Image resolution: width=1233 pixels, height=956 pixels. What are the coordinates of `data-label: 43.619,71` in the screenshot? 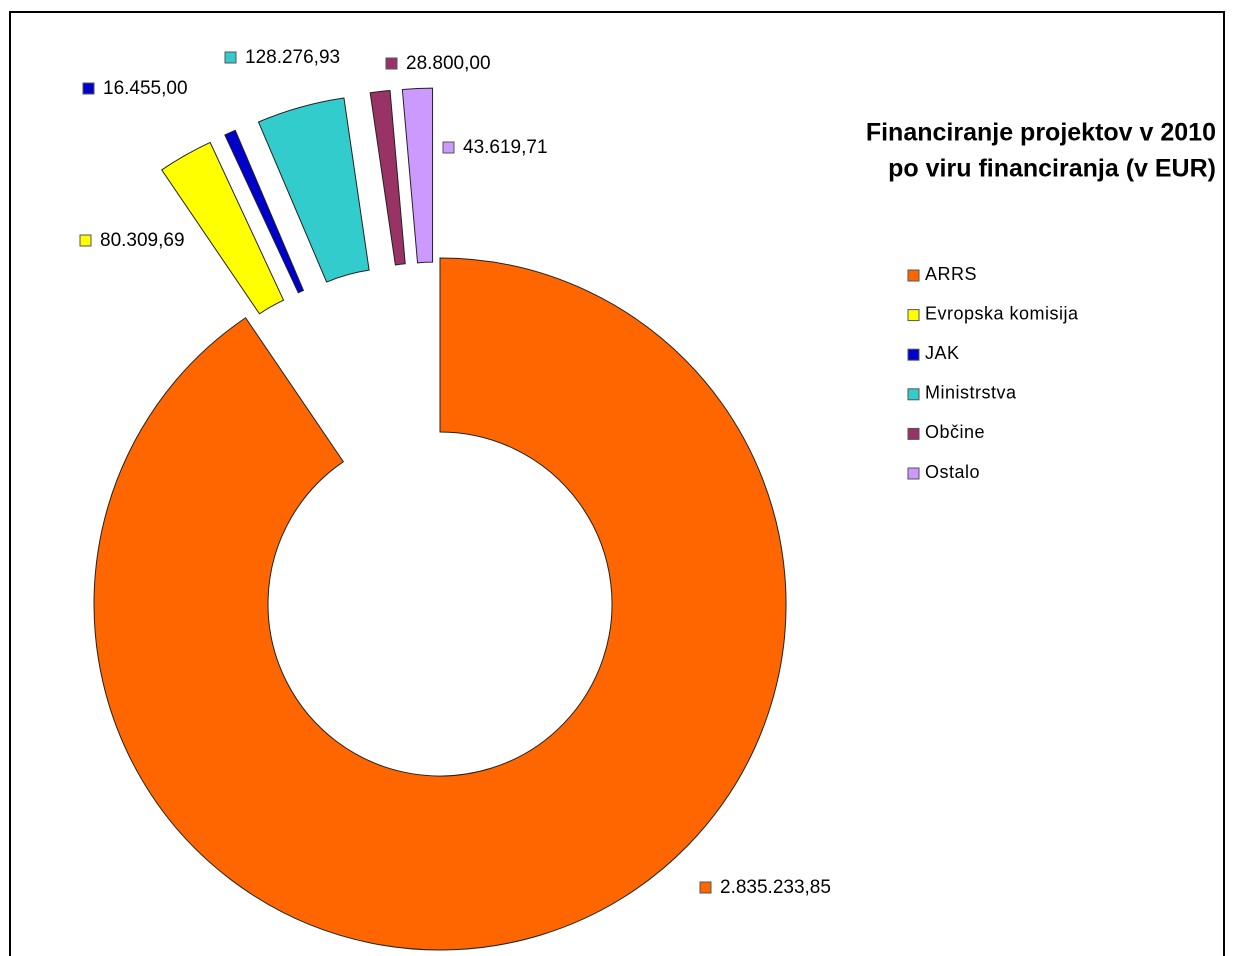 It's located at (505, 147).